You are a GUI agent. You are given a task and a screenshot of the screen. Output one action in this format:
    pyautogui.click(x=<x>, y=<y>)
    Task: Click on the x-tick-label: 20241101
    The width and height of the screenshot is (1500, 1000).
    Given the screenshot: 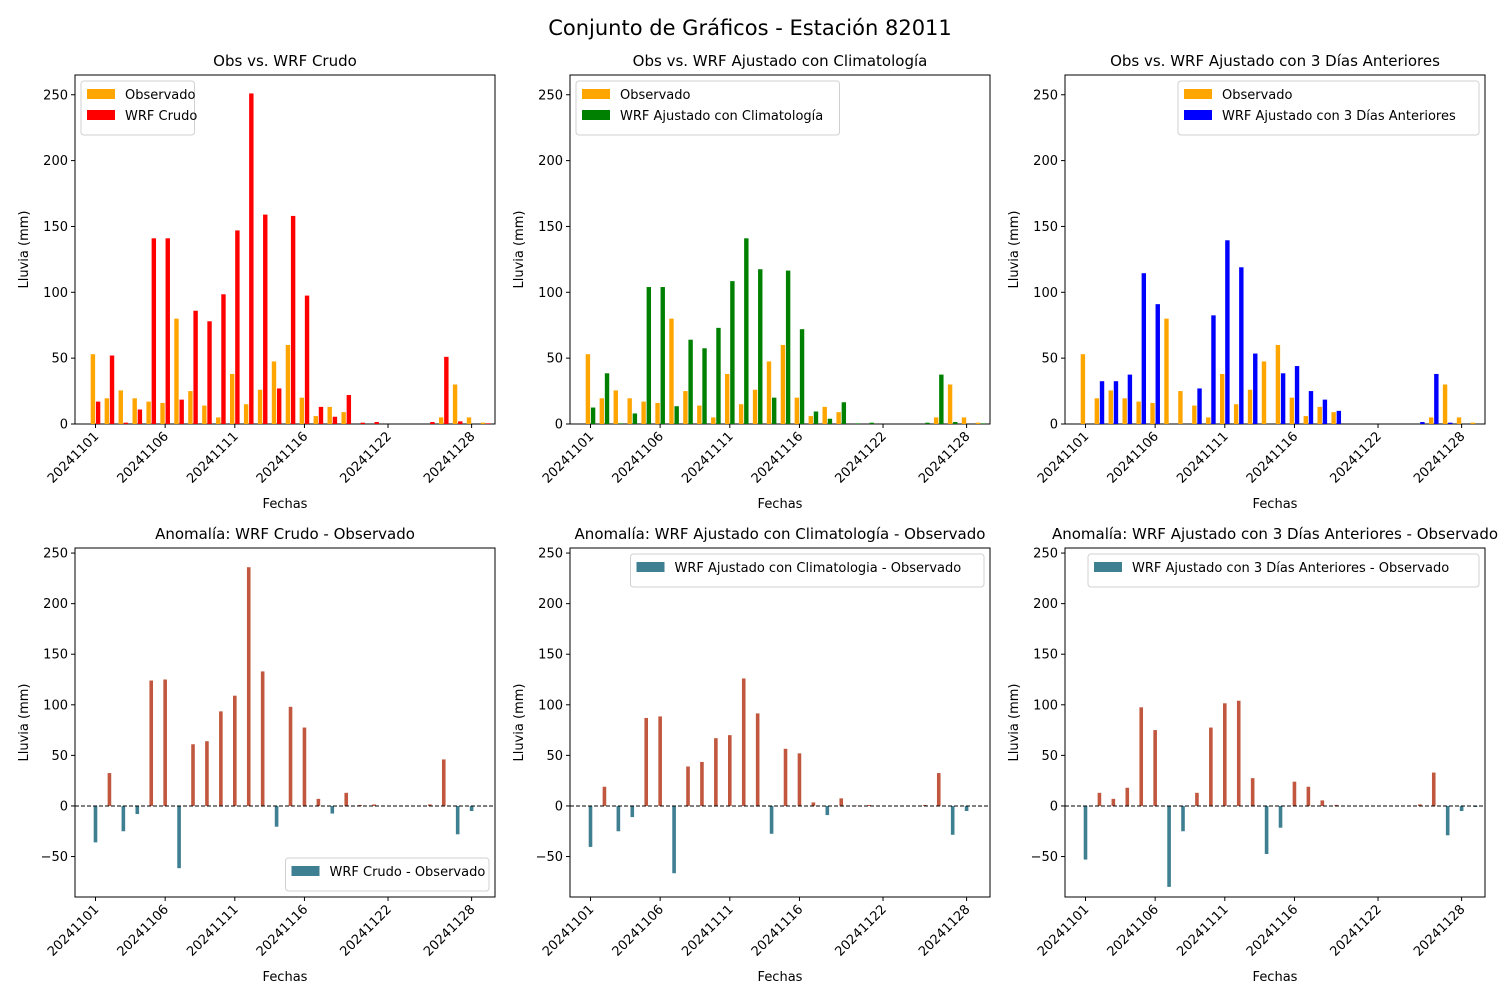 What is the action you would take?
    pyautogui.click(x=1063, y=457)
    